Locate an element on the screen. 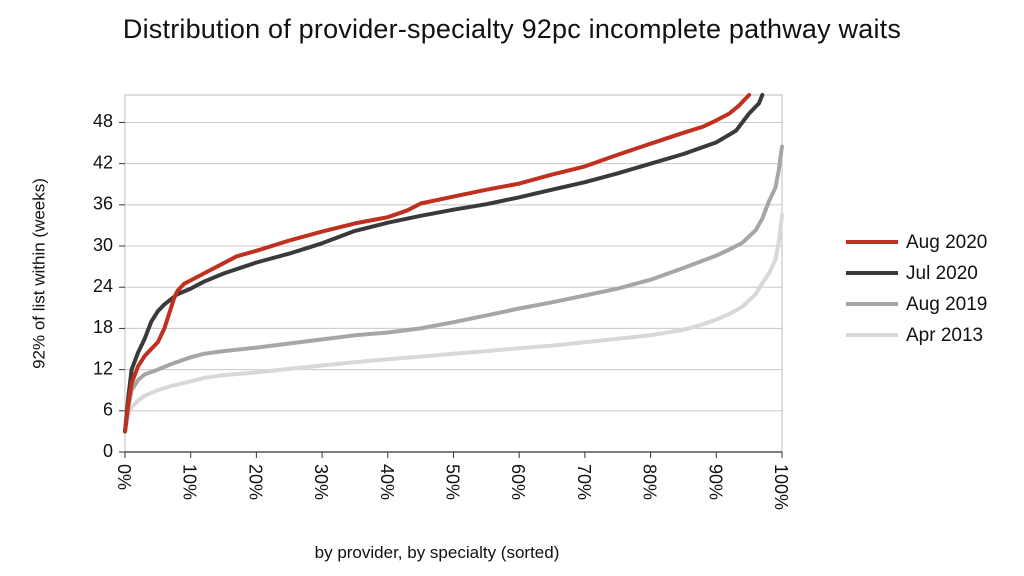  x-tick-label: 30% is located at coordinates (321, 482).